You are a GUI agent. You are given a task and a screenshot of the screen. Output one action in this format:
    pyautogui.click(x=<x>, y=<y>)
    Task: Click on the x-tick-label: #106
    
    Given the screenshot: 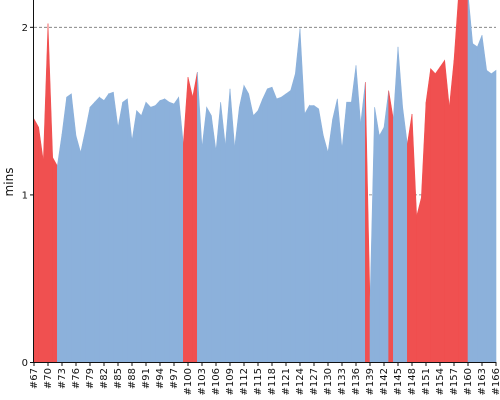 What is the action you would take?
    pyautogui.click(x=216, y=381)
    